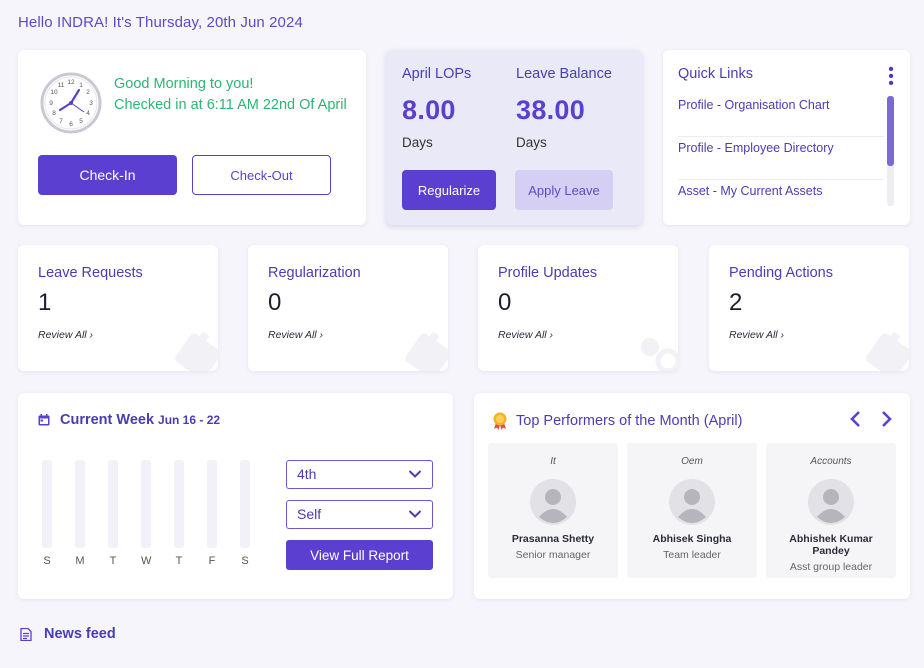 The width and height of the screenshot is (924, 668). What do you see at coordinates (26, 634) in the screenshot?
I see `document-icon` at bounding box center [26, 634].